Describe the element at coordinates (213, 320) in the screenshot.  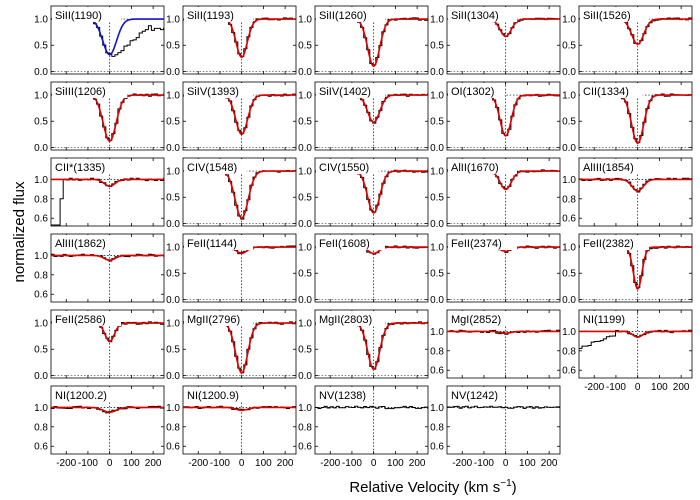
I see `panel-label: MgII(2796)` at that location.